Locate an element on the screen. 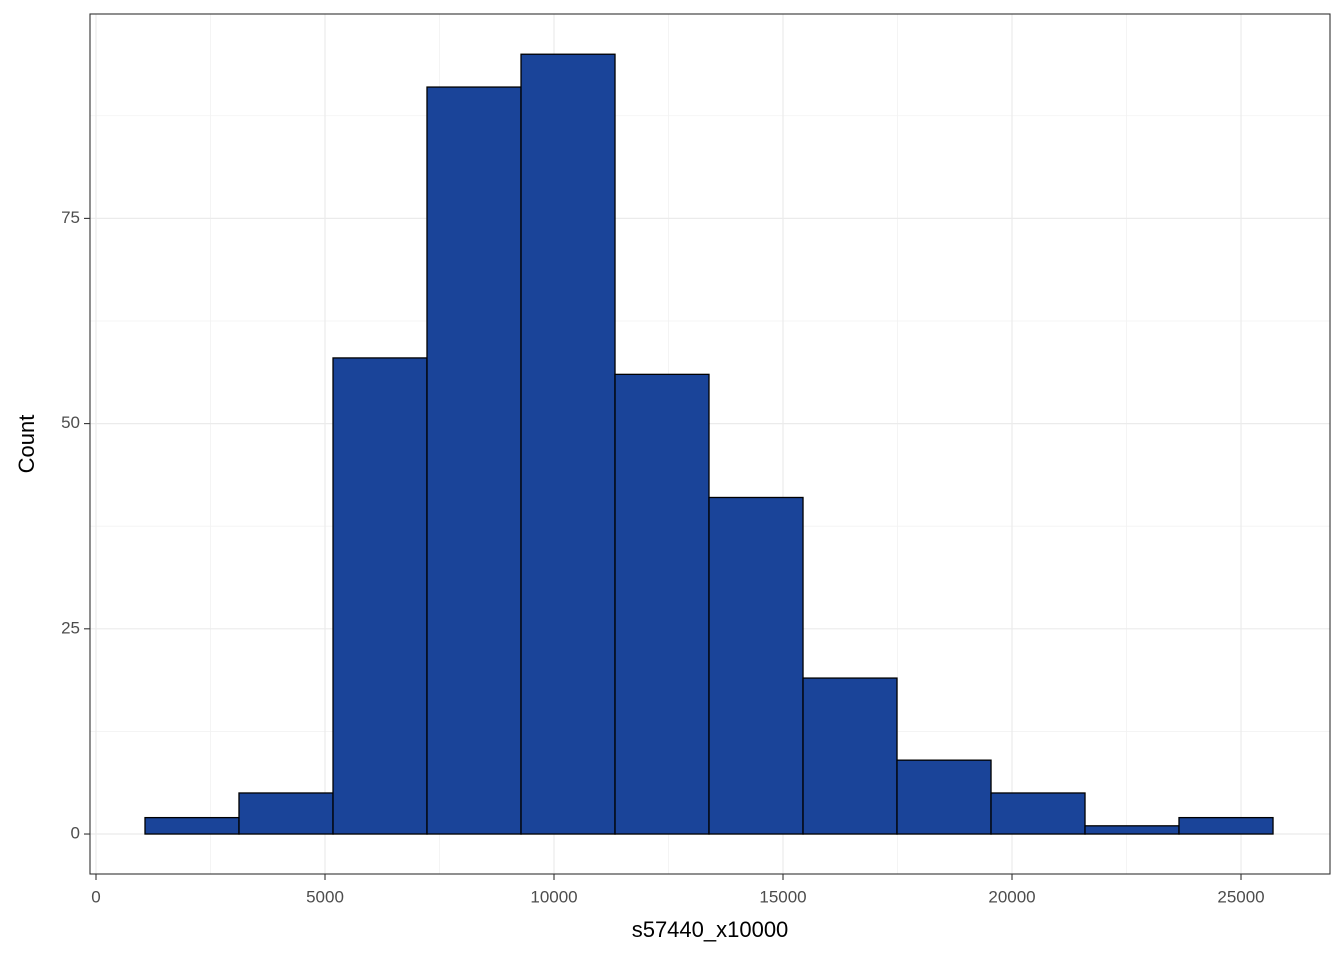 Image resolution: width=1344 pixels, height=960 pixels. y-tick-label: 50 is located at coordinates (70, 422).